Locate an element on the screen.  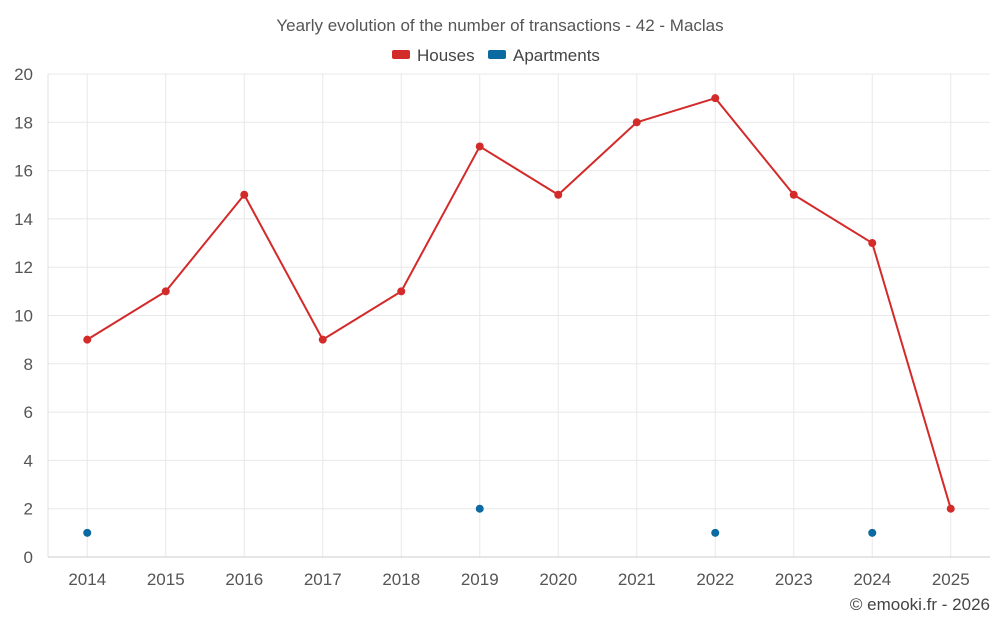
credit-text: © emooki.fr - 2026 is located at coordinates (920, 604).